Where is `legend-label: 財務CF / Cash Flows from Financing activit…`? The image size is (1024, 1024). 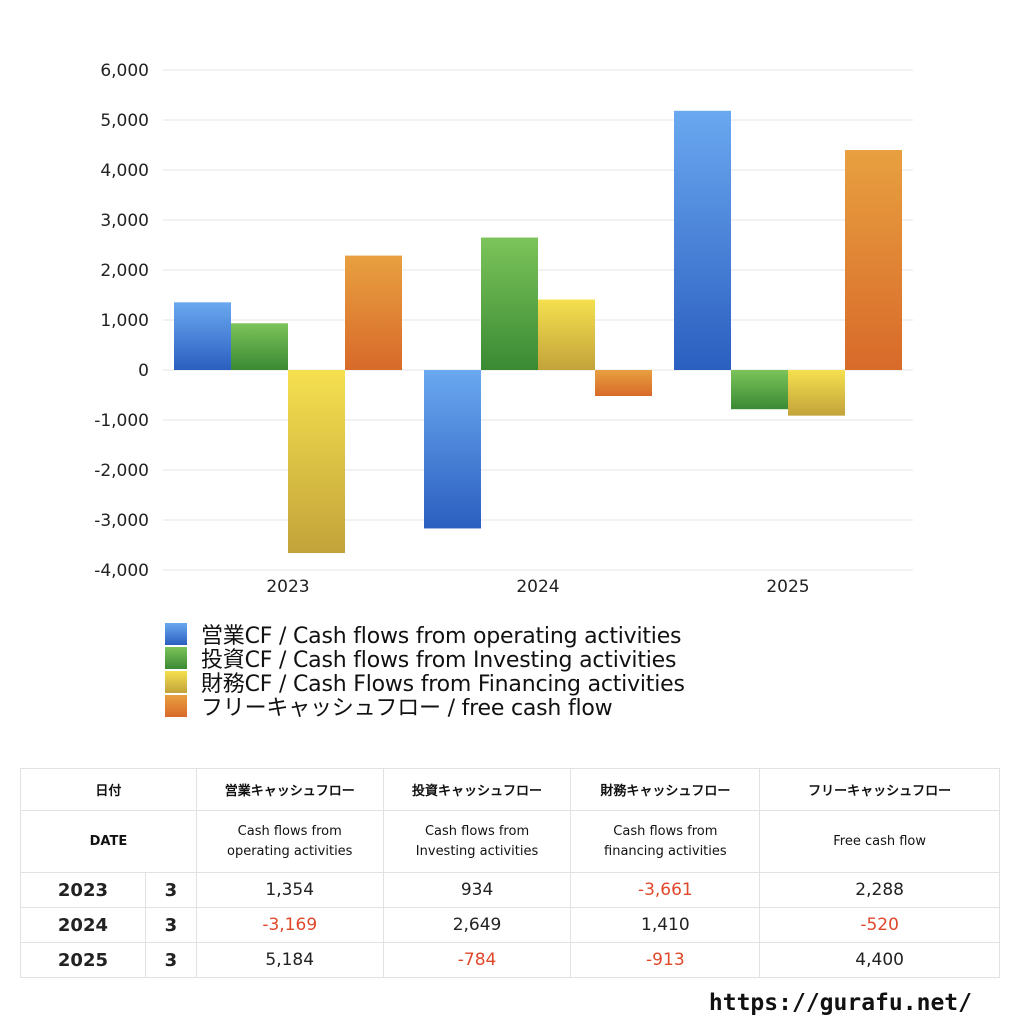
legend-label: 財務CF / Cash Flows from Financing activit… is located at coordinates (443, 684).